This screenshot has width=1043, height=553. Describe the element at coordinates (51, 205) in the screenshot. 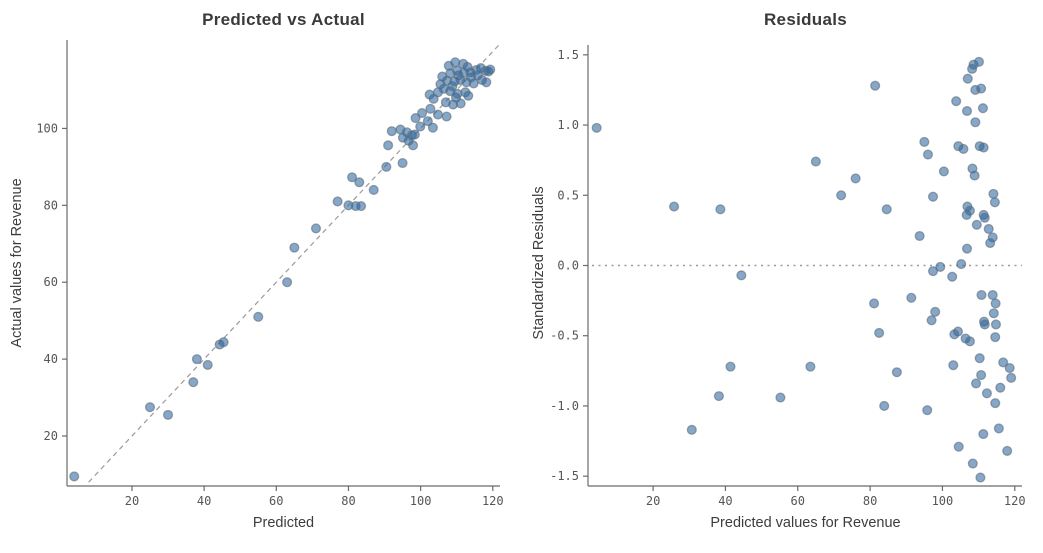

I see `y-tick-label: 80` at that location.